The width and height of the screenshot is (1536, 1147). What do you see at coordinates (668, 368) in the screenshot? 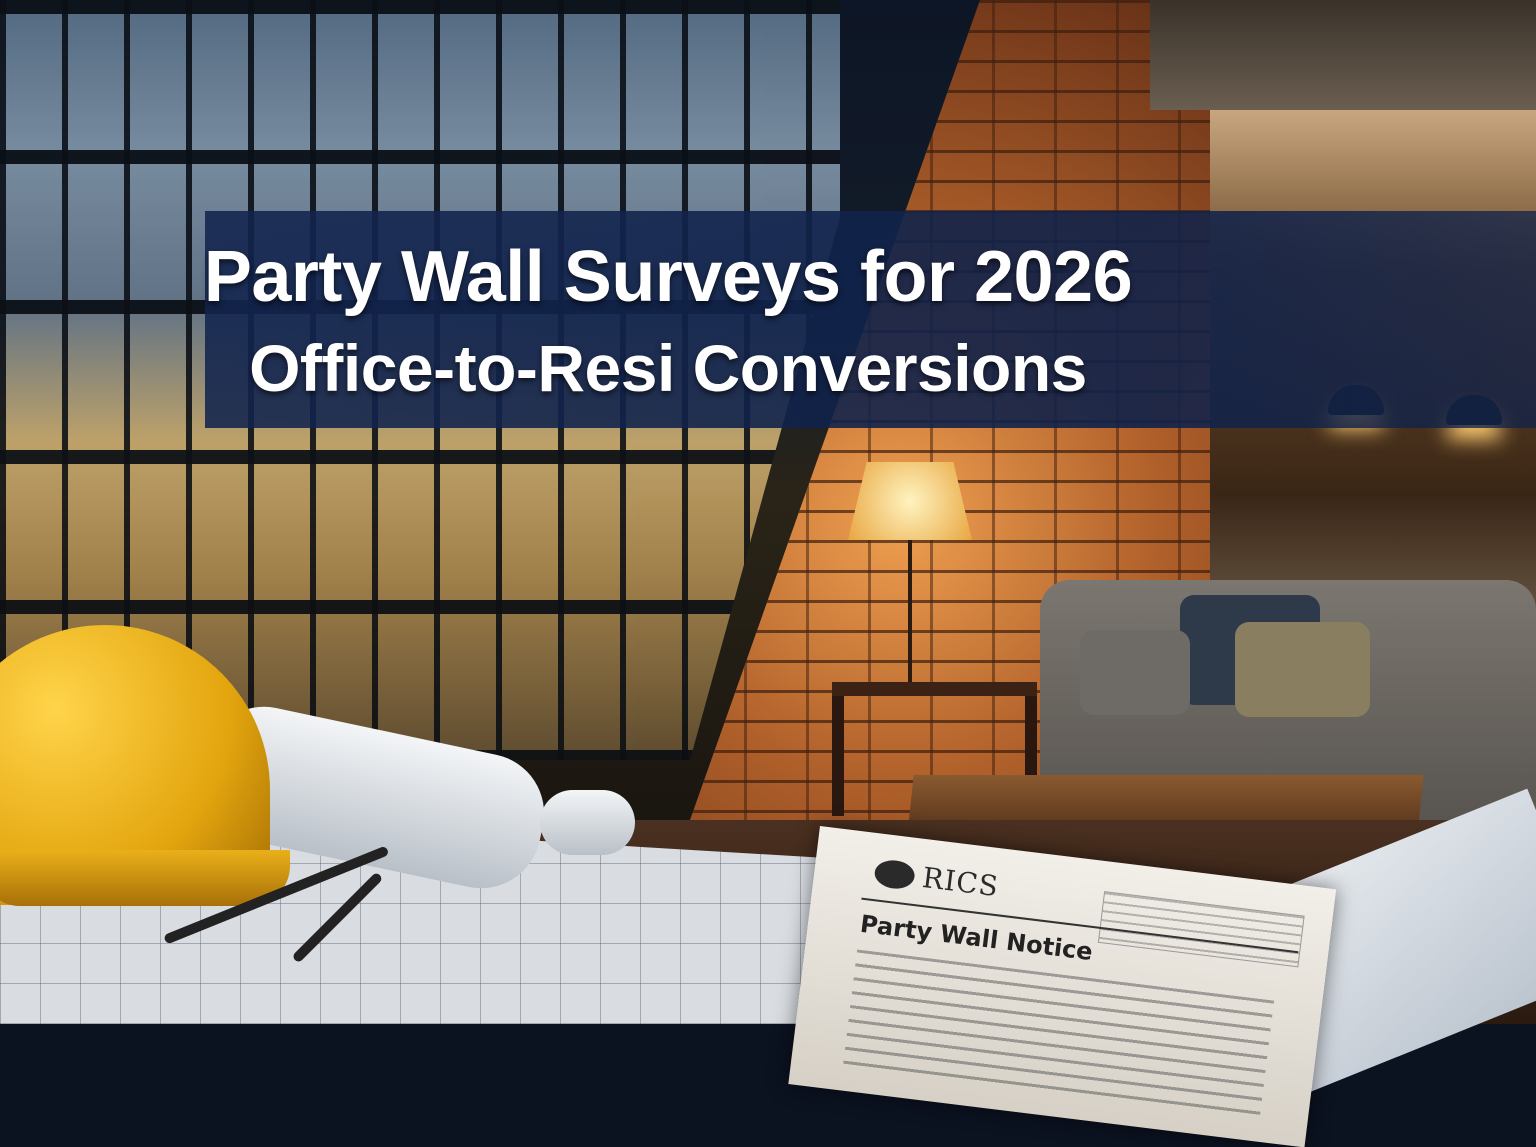
I see `banner-title-line2: Office-to-Resi Conversions` at bounding box center [668, 368].